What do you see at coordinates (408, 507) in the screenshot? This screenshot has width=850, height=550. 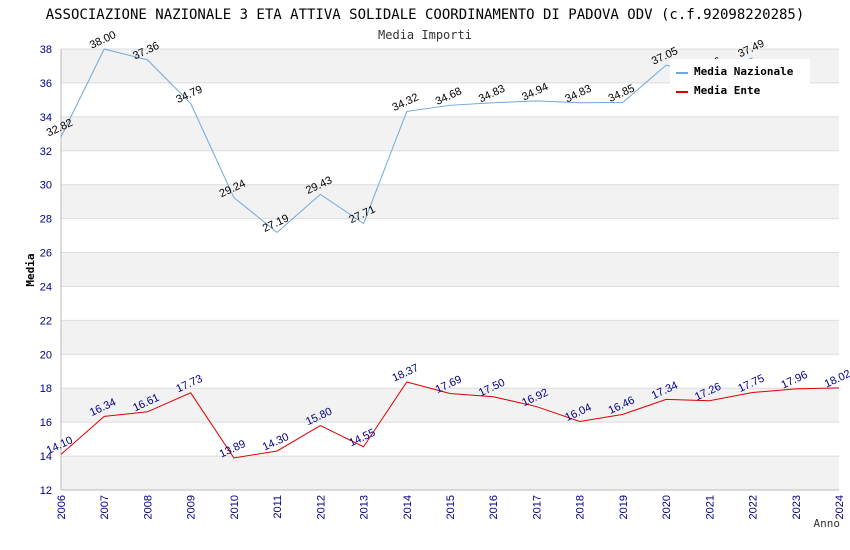 I see `x-tick-label: 2014` at bounding box center [408, 507].